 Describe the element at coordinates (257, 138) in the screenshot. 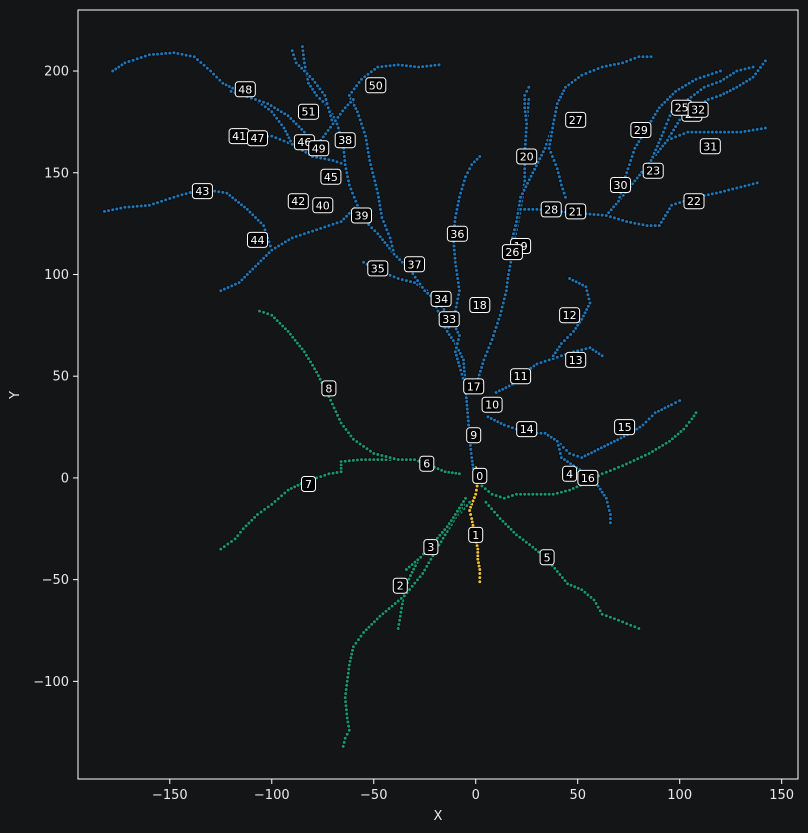

I see `node-label-47: 47` at that location.